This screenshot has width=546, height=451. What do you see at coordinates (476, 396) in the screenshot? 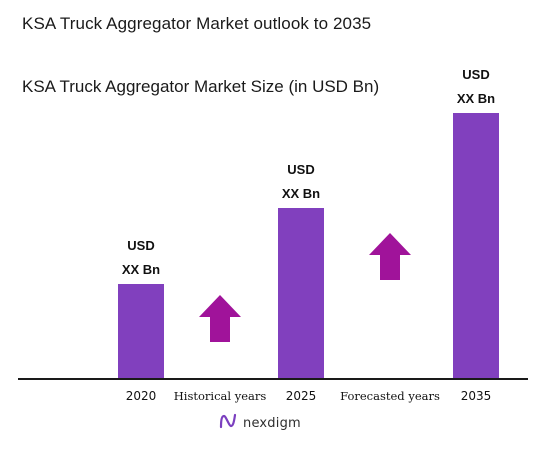
I see `x-tick-label-2035: 2035` at bounding box center [476, 396].